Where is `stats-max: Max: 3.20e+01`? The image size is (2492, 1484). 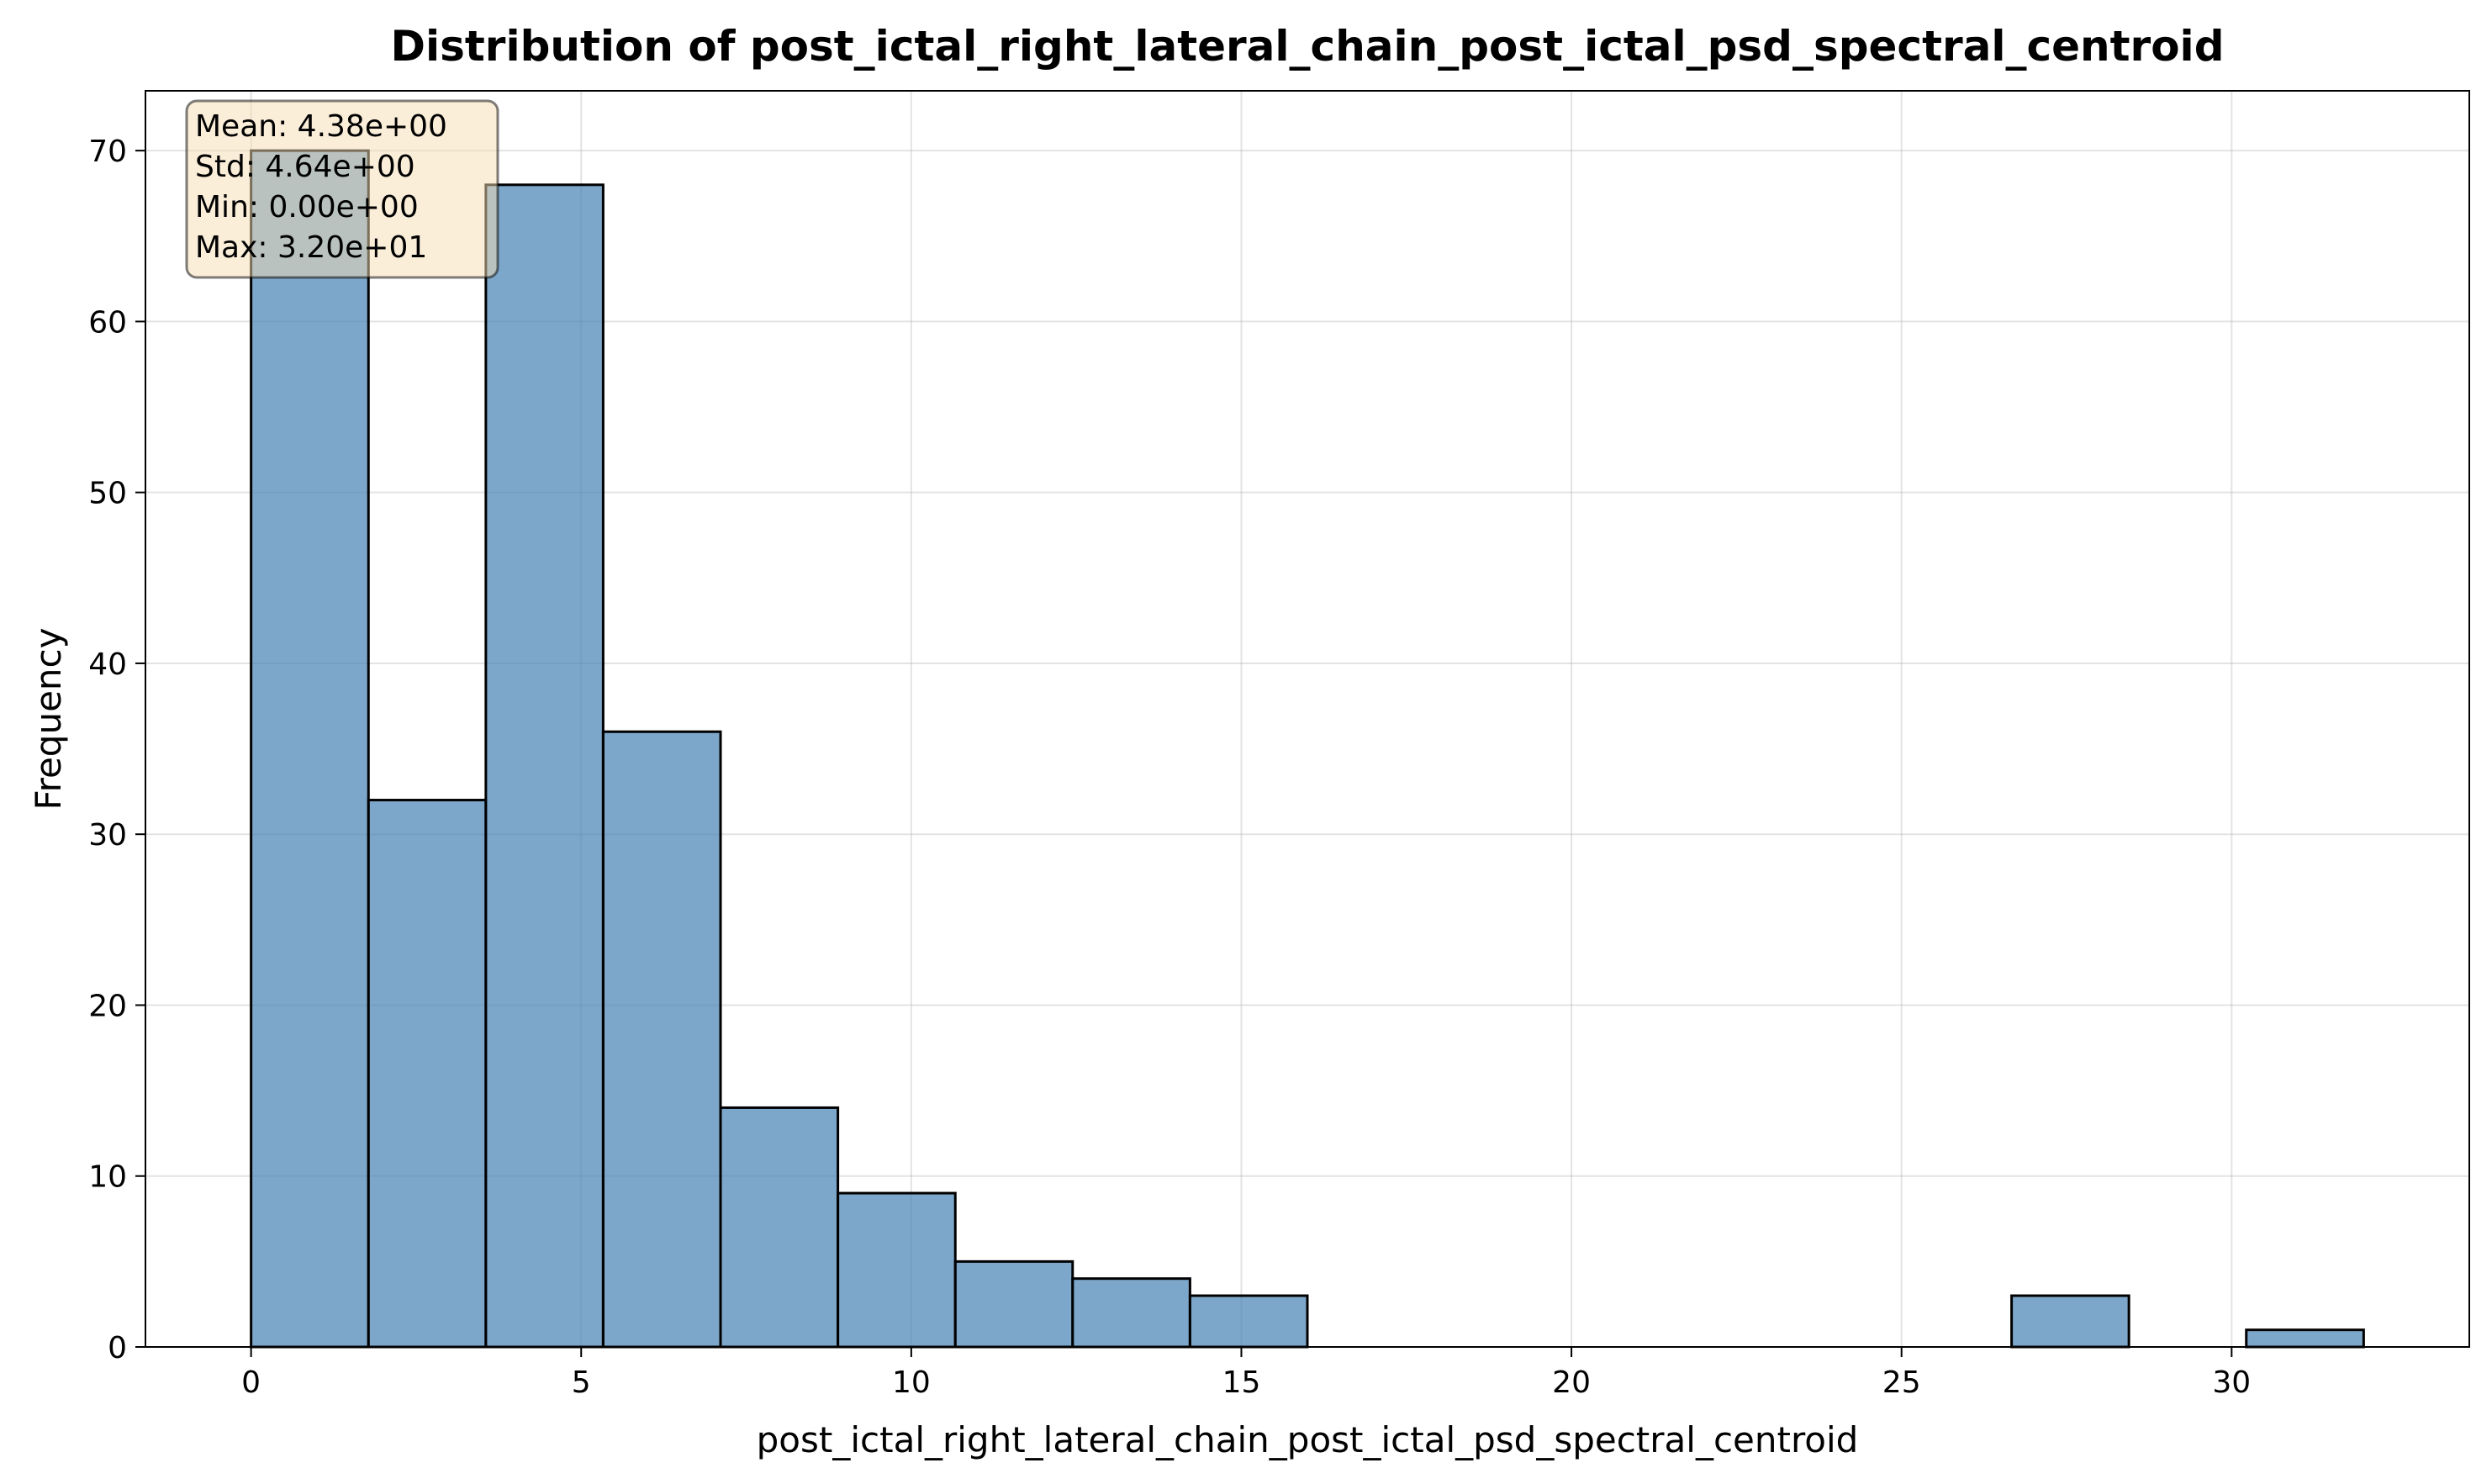
stats-max: Max: 3.20e+01 is located at coordinates (311, 247).